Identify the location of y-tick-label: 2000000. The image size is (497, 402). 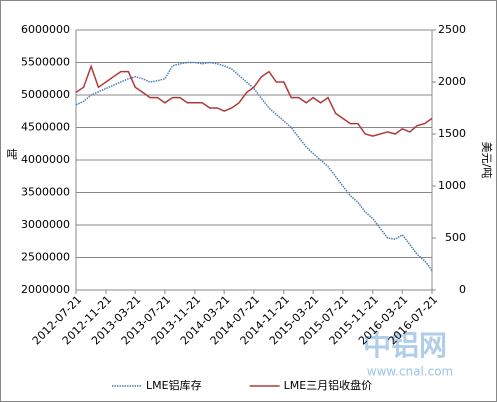
(45, 289).